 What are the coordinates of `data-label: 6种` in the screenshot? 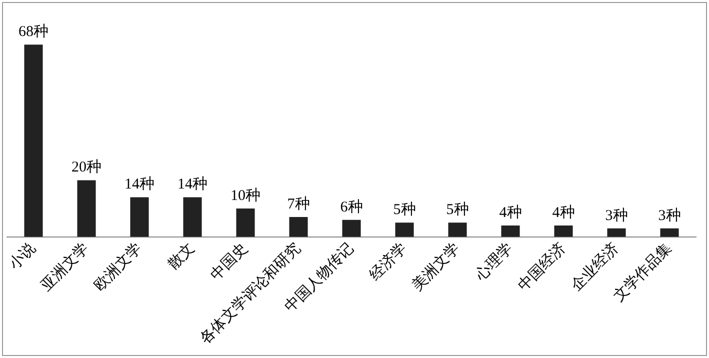 It's located at (351, 207).